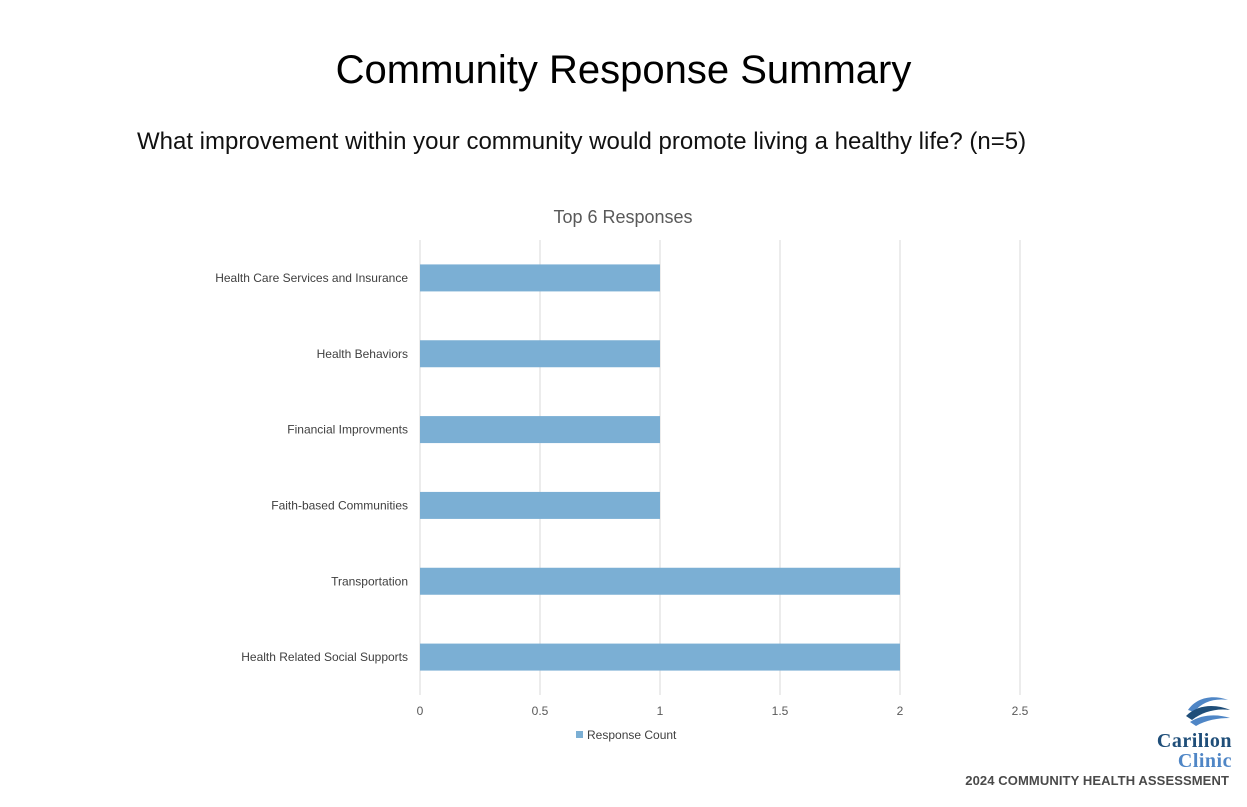 This screenshot has height=807, width=1247. What do you see at coordinates (579, 734) in the screenshot?
I see `legend-swatch` at bounding box center [579, 734].